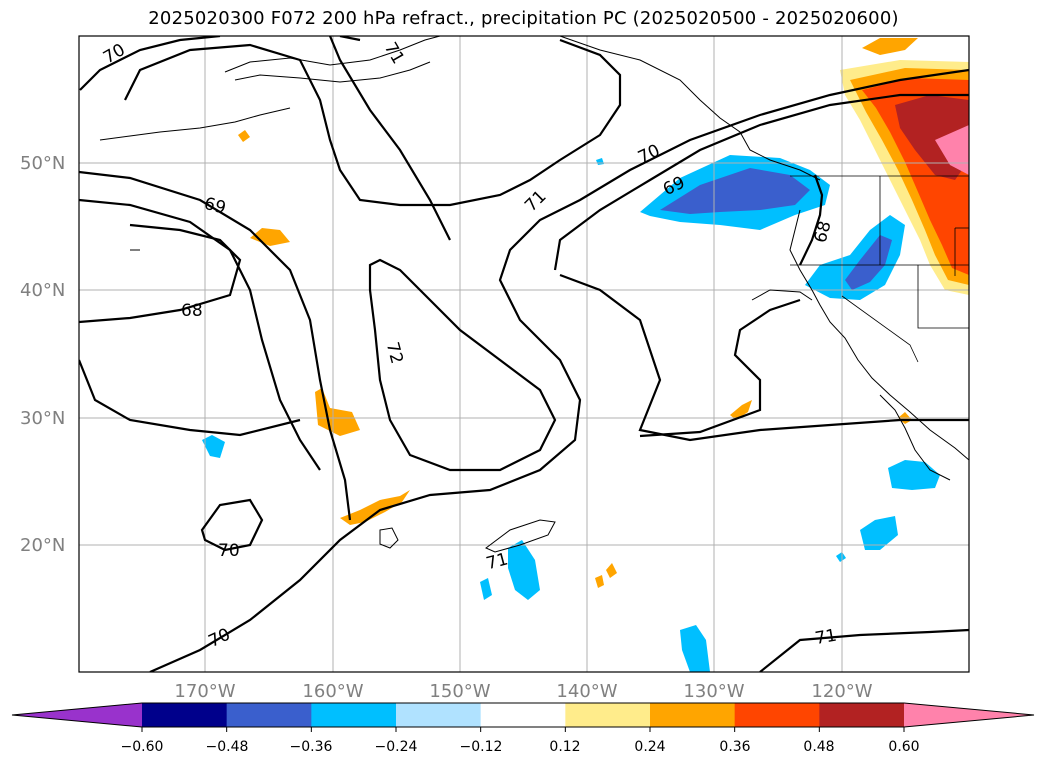 Image resolution: width=1047 pixels, height=765 pixels. Describe the element at coordinates (213, 446) in the screenshot. I see `fill-blue-a` at that location.